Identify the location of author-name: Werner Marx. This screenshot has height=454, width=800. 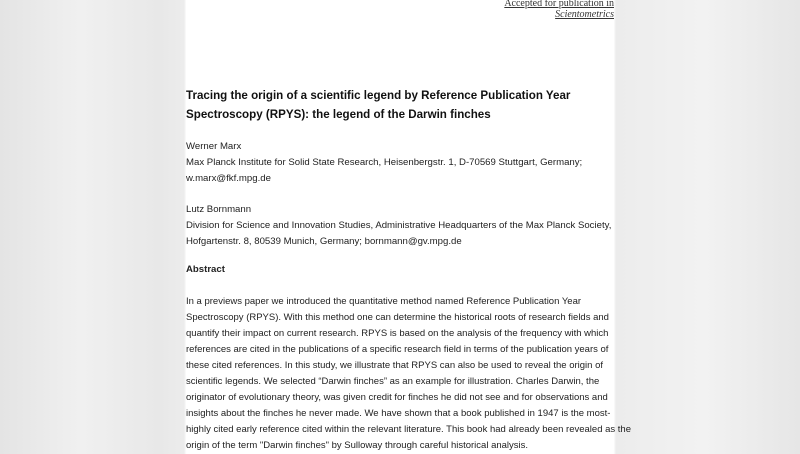
(214, 146).